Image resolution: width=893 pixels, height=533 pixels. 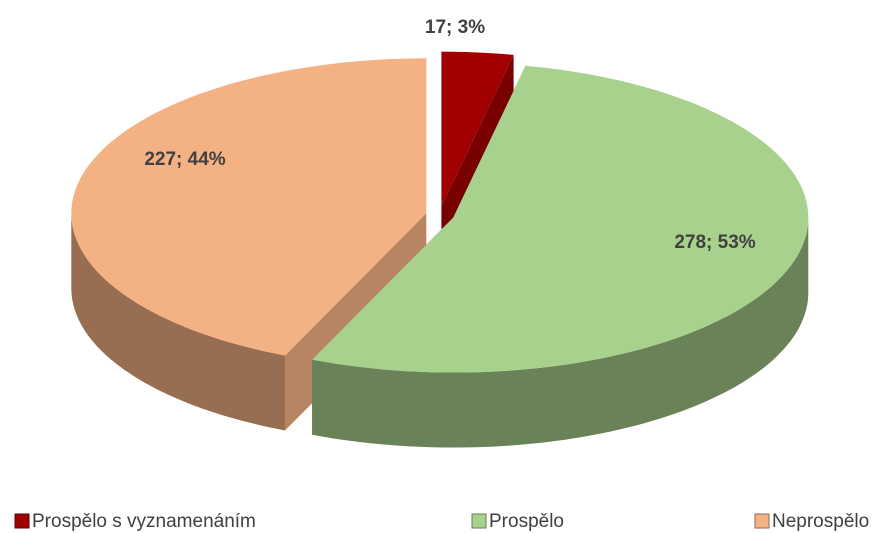 I want to click on data-label: 17; 3%, so click(x=455, y=27).